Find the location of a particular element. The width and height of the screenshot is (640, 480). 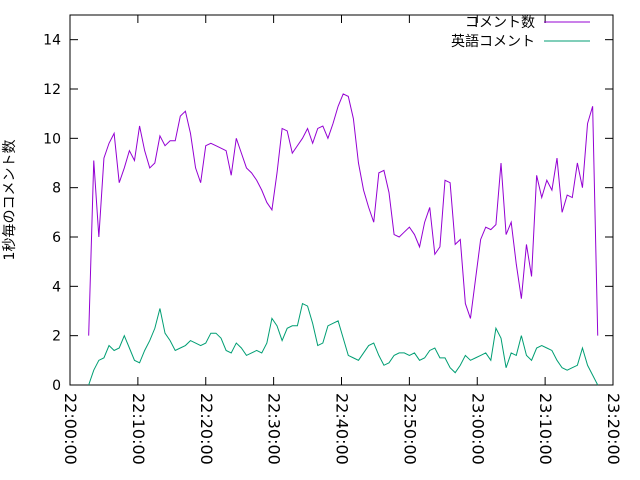

y-tick-label: 6 is located at coordinates (56, 238).